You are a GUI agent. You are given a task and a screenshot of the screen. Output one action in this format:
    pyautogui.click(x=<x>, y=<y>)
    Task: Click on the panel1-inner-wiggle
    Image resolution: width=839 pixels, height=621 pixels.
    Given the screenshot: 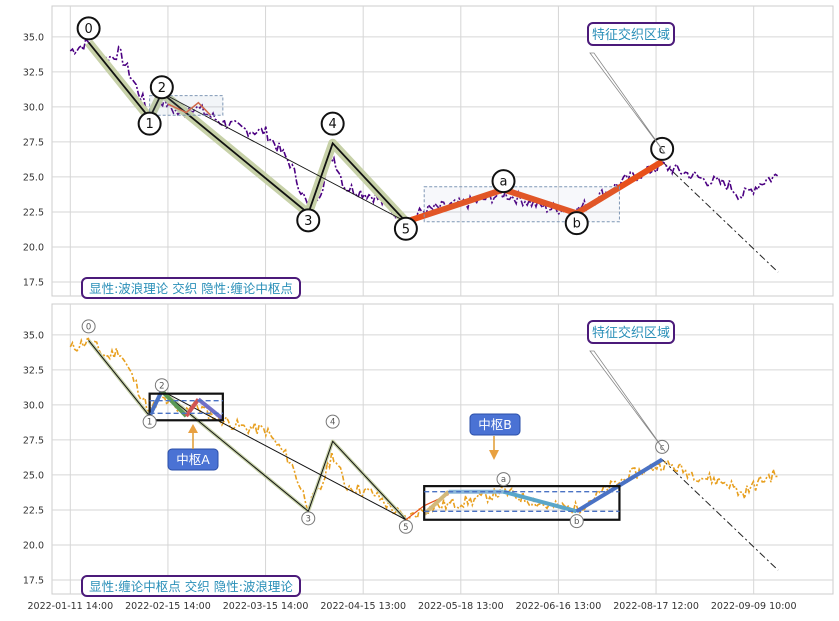 What is the action you would take?
    pyautogui.click(x=189, y=108)
    